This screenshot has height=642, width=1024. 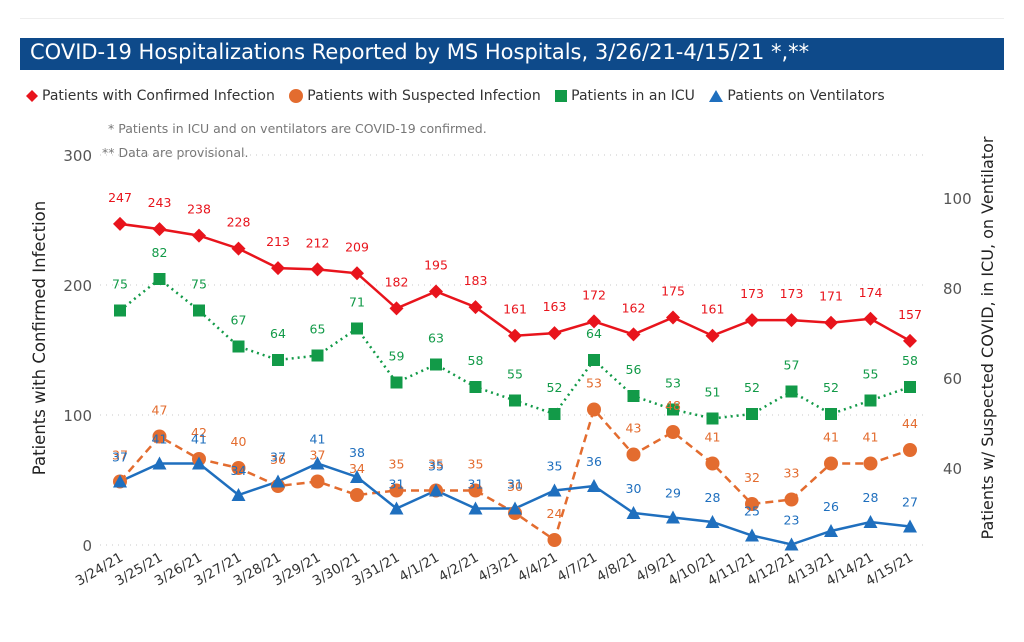 I want to click on legend-item-suspected: Patients with Suspected Infection, so click(x=415, y=96).